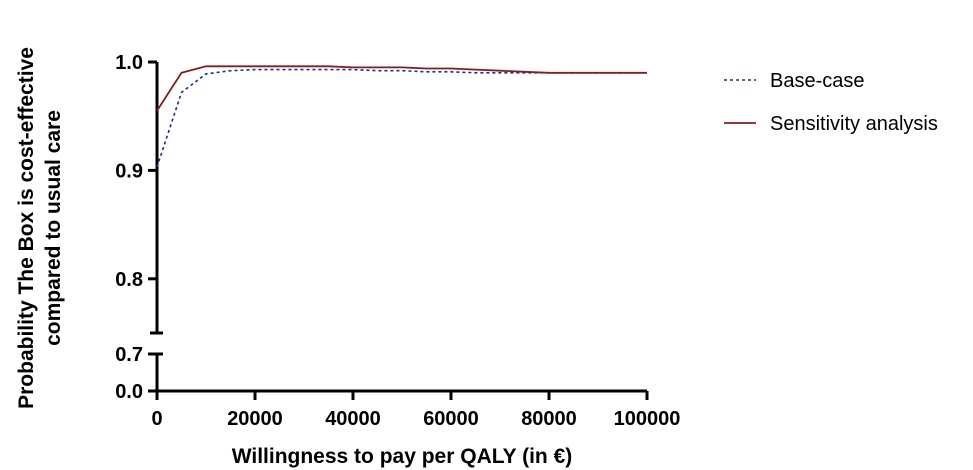 This screenshot has height=470, width=973. I want to click on y-axis-title-line: Probability The Box is cost-effective, so click(26, 228).